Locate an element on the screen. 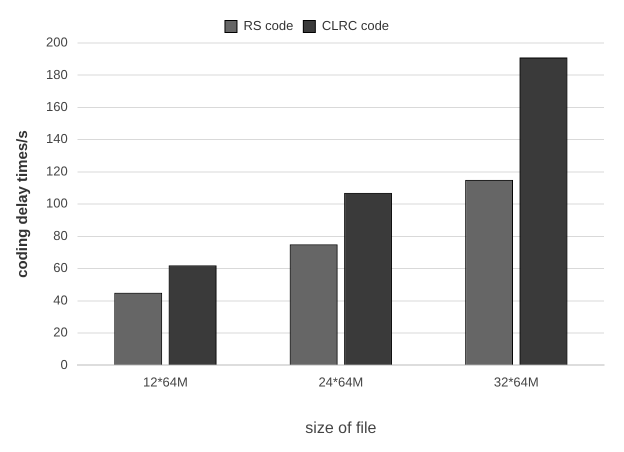 This screenshot has width=624, height=452. legend-label: CLRC code is located at coordinates (356, 26).